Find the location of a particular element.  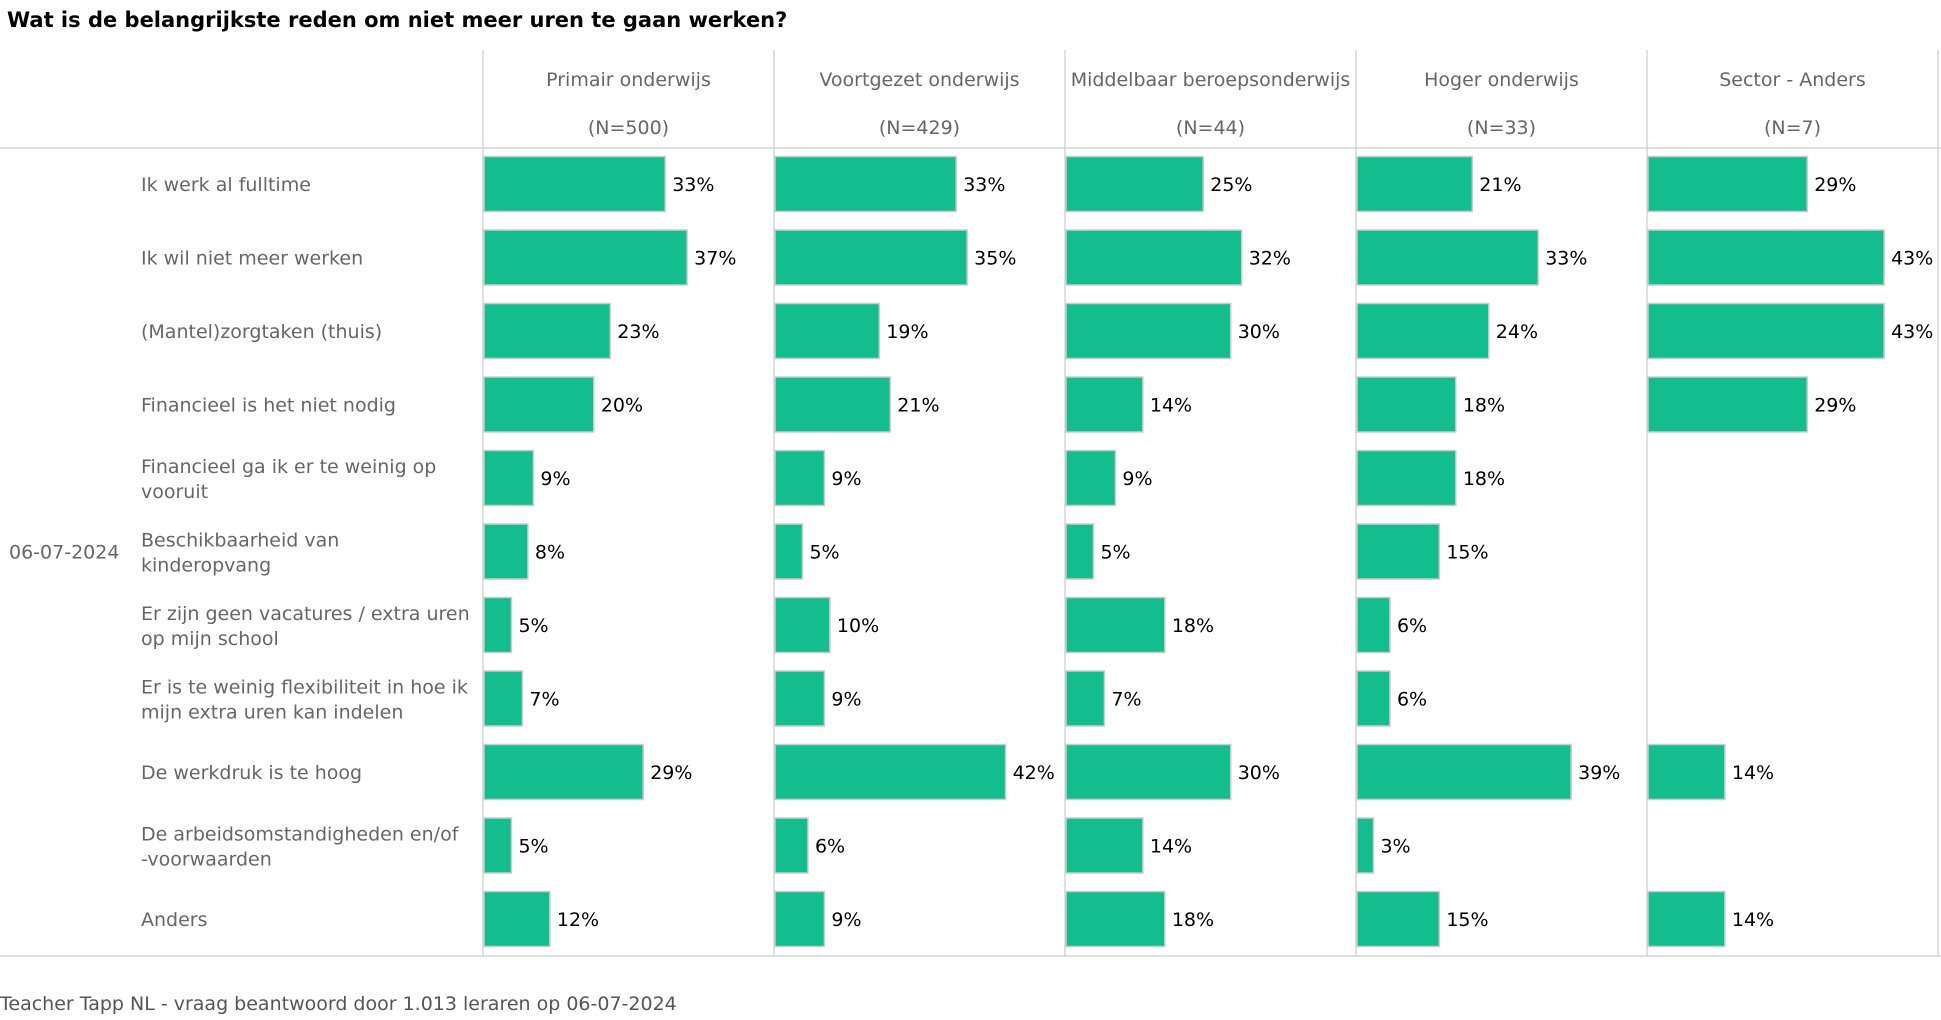

value-label: 35% is located at coordinates (995, 259).